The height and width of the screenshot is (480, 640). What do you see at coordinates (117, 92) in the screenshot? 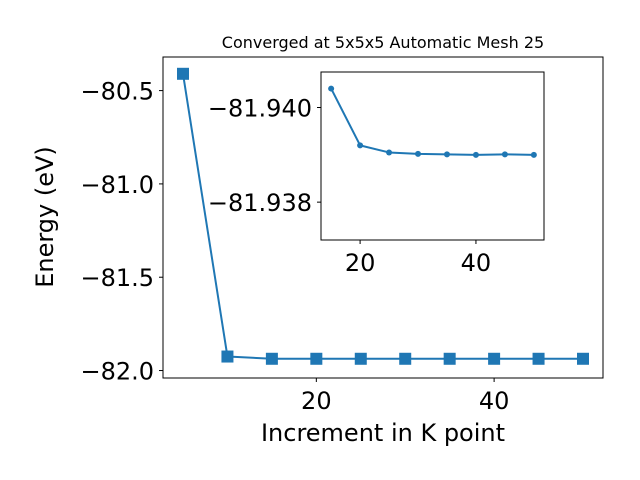
I see `main-y-tick-label: −80.5` at bounding box center [117, 92].